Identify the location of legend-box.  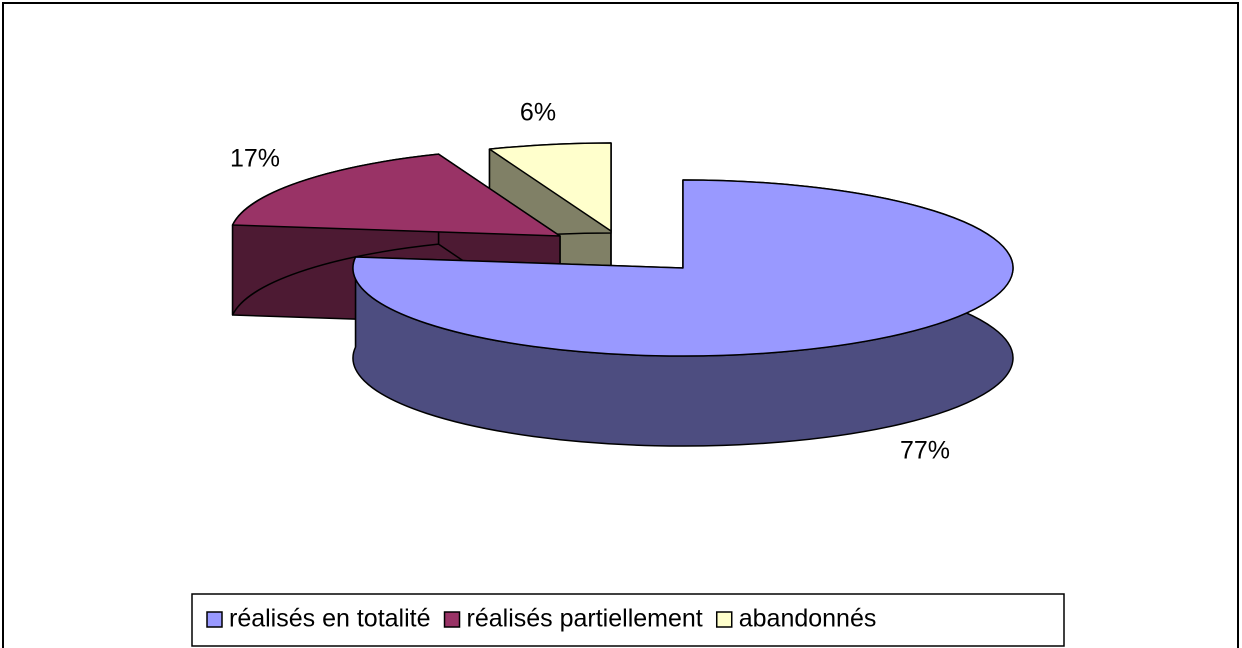
(628, 620).